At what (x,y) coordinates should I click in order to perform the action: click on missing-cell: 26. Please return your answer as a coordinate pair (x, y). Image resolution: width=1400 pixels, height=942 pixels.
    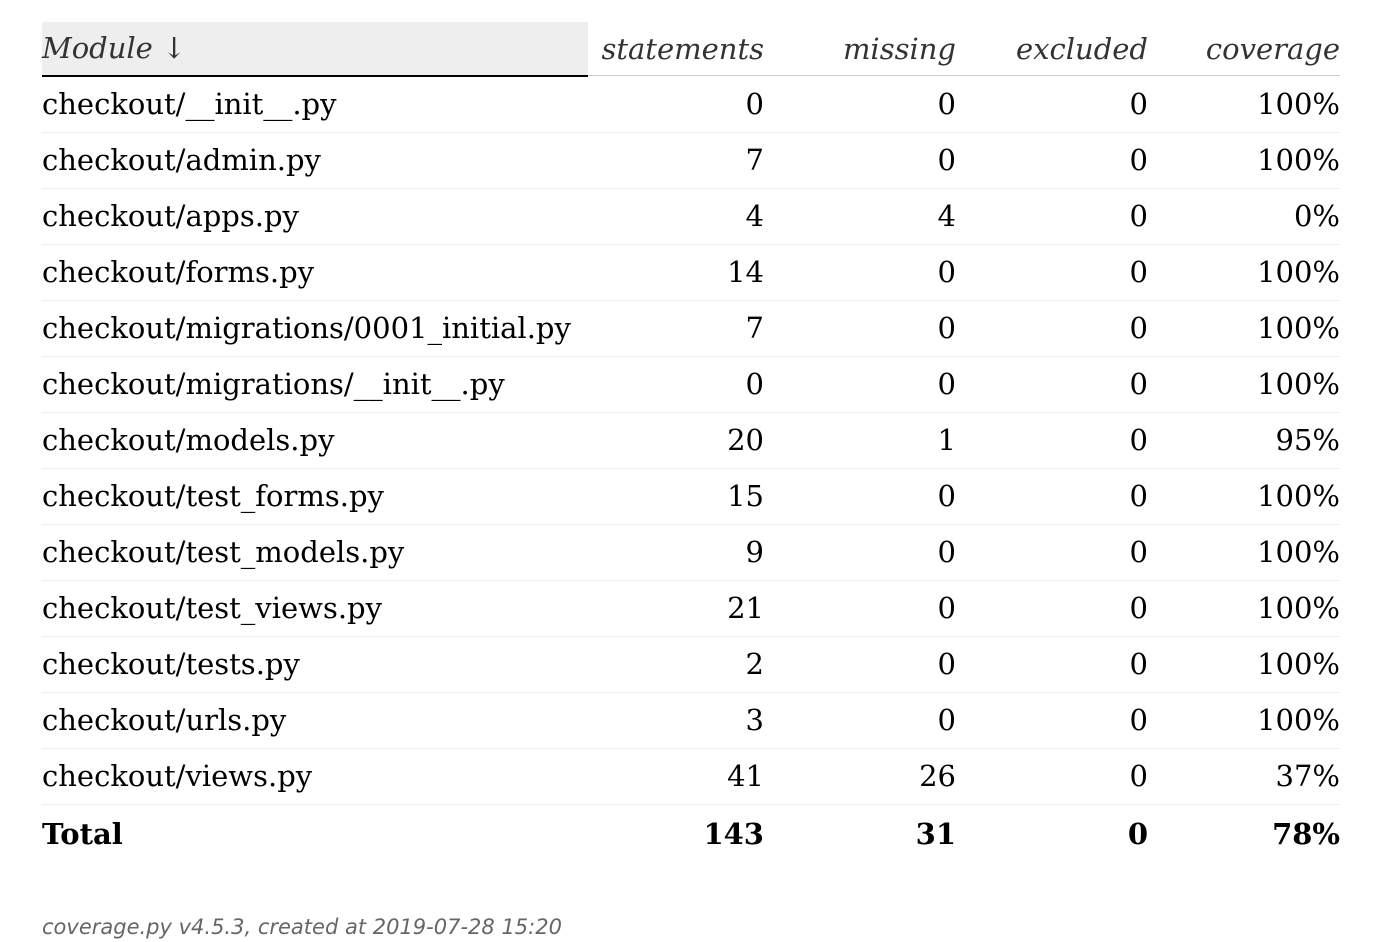
    Looking at the image, I should click on (860, 776).